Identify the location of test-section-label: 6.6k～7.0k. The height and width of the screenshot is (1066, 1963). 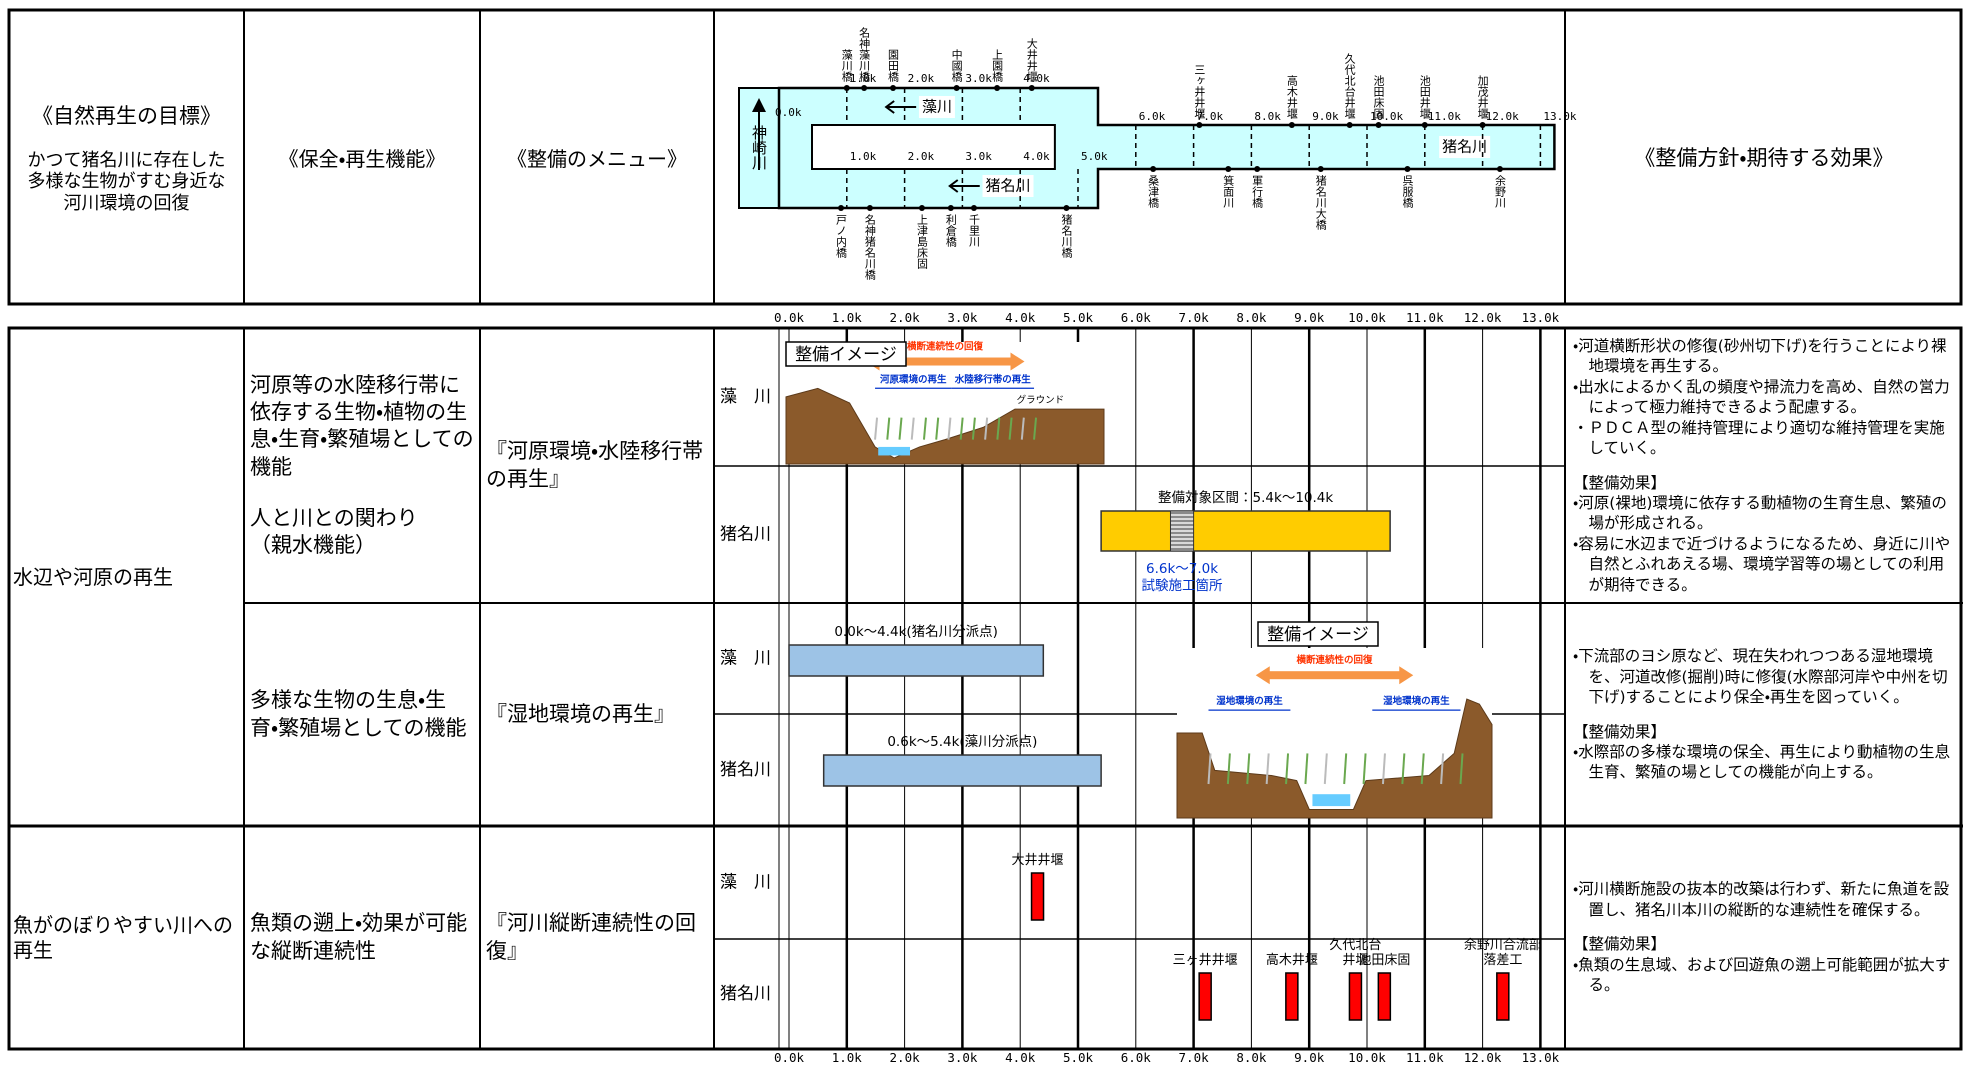
(1182, 569).